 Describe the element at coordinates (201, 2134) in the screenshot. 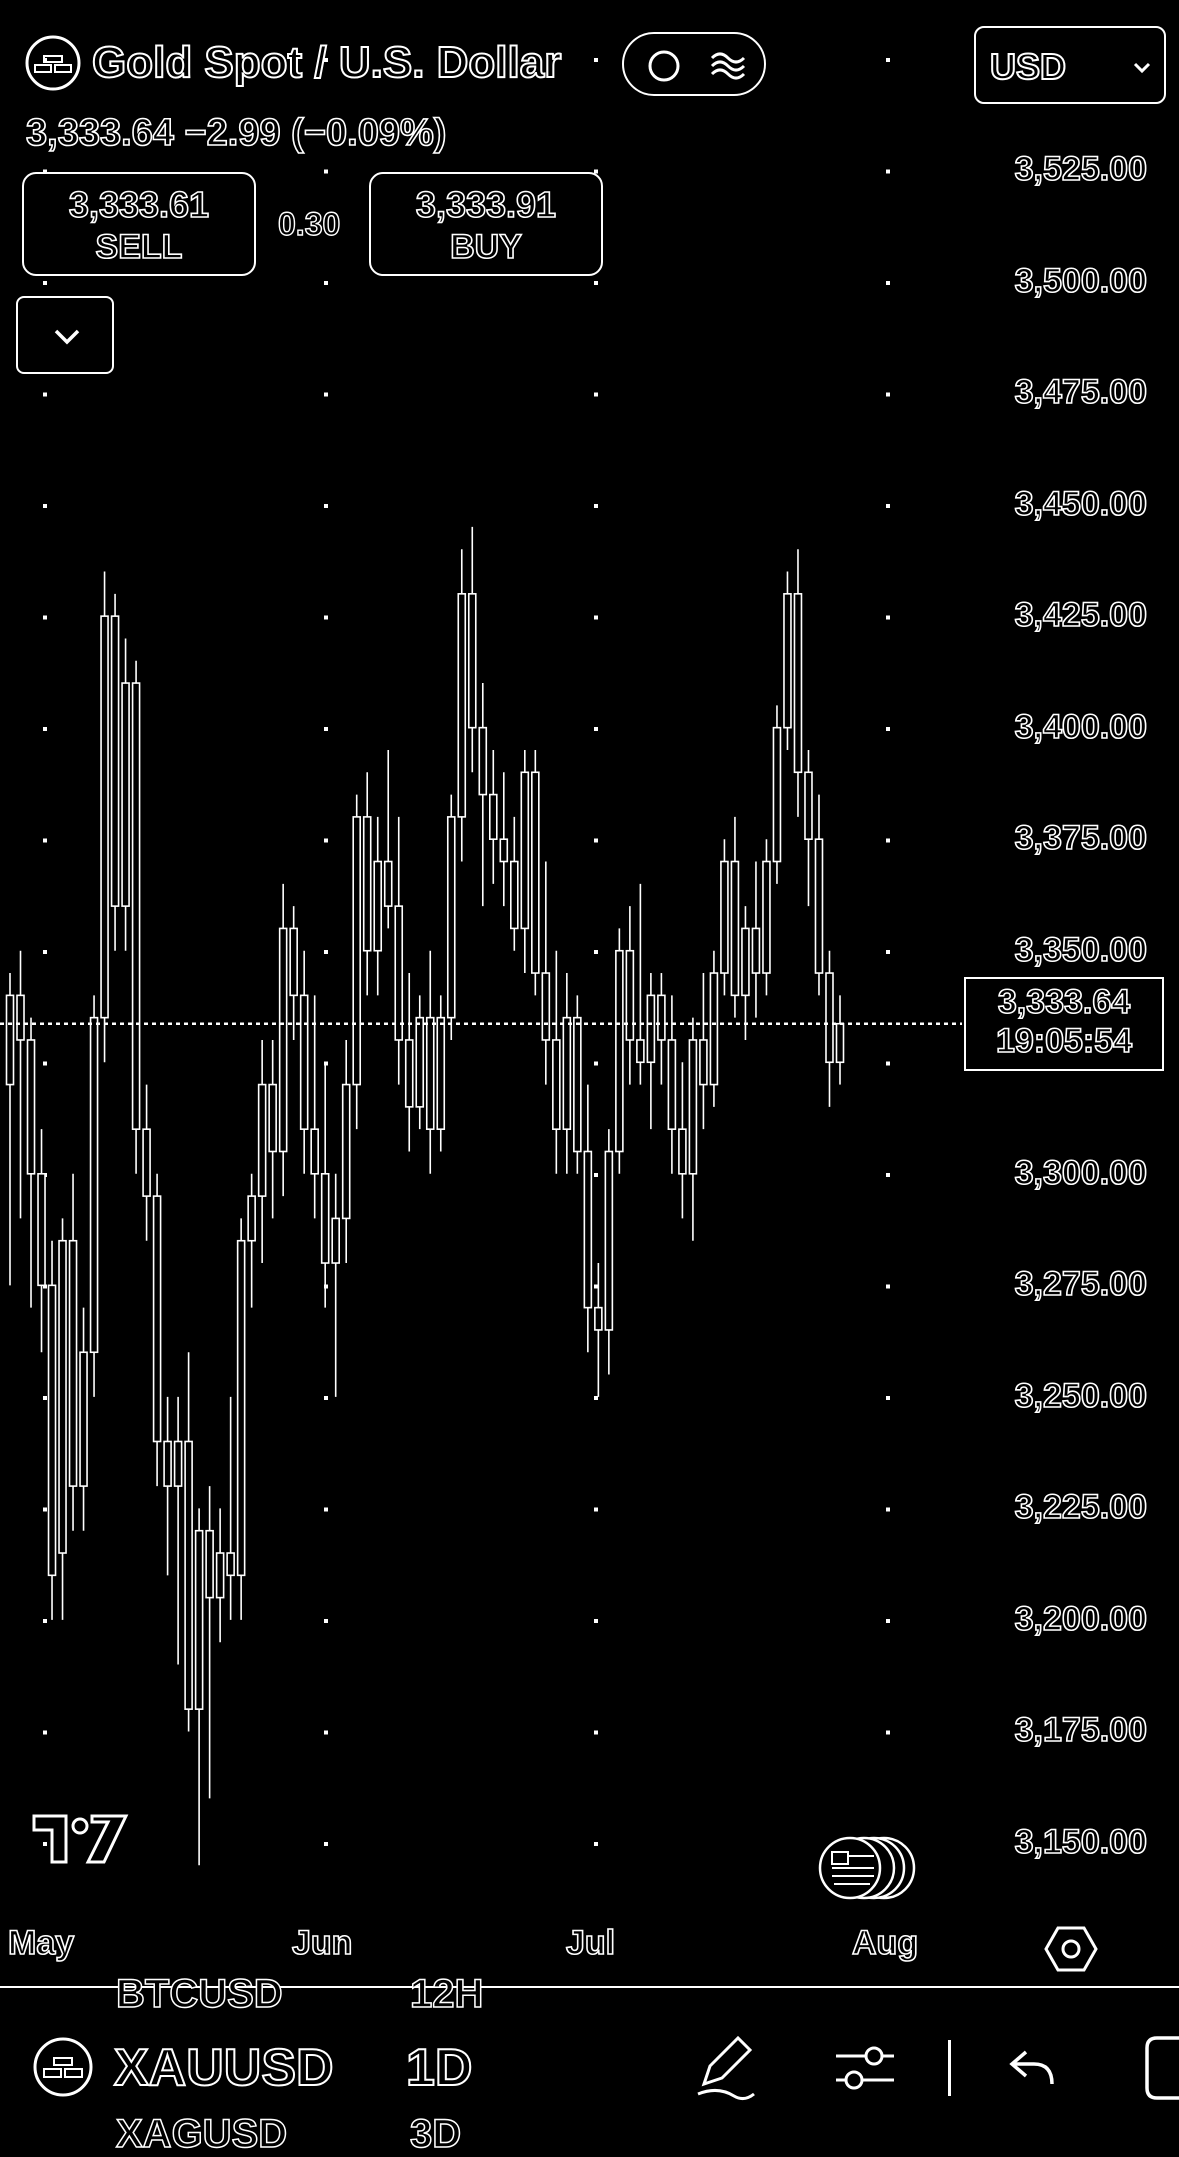

I see `next-symbol: XAGUSD` at that location.